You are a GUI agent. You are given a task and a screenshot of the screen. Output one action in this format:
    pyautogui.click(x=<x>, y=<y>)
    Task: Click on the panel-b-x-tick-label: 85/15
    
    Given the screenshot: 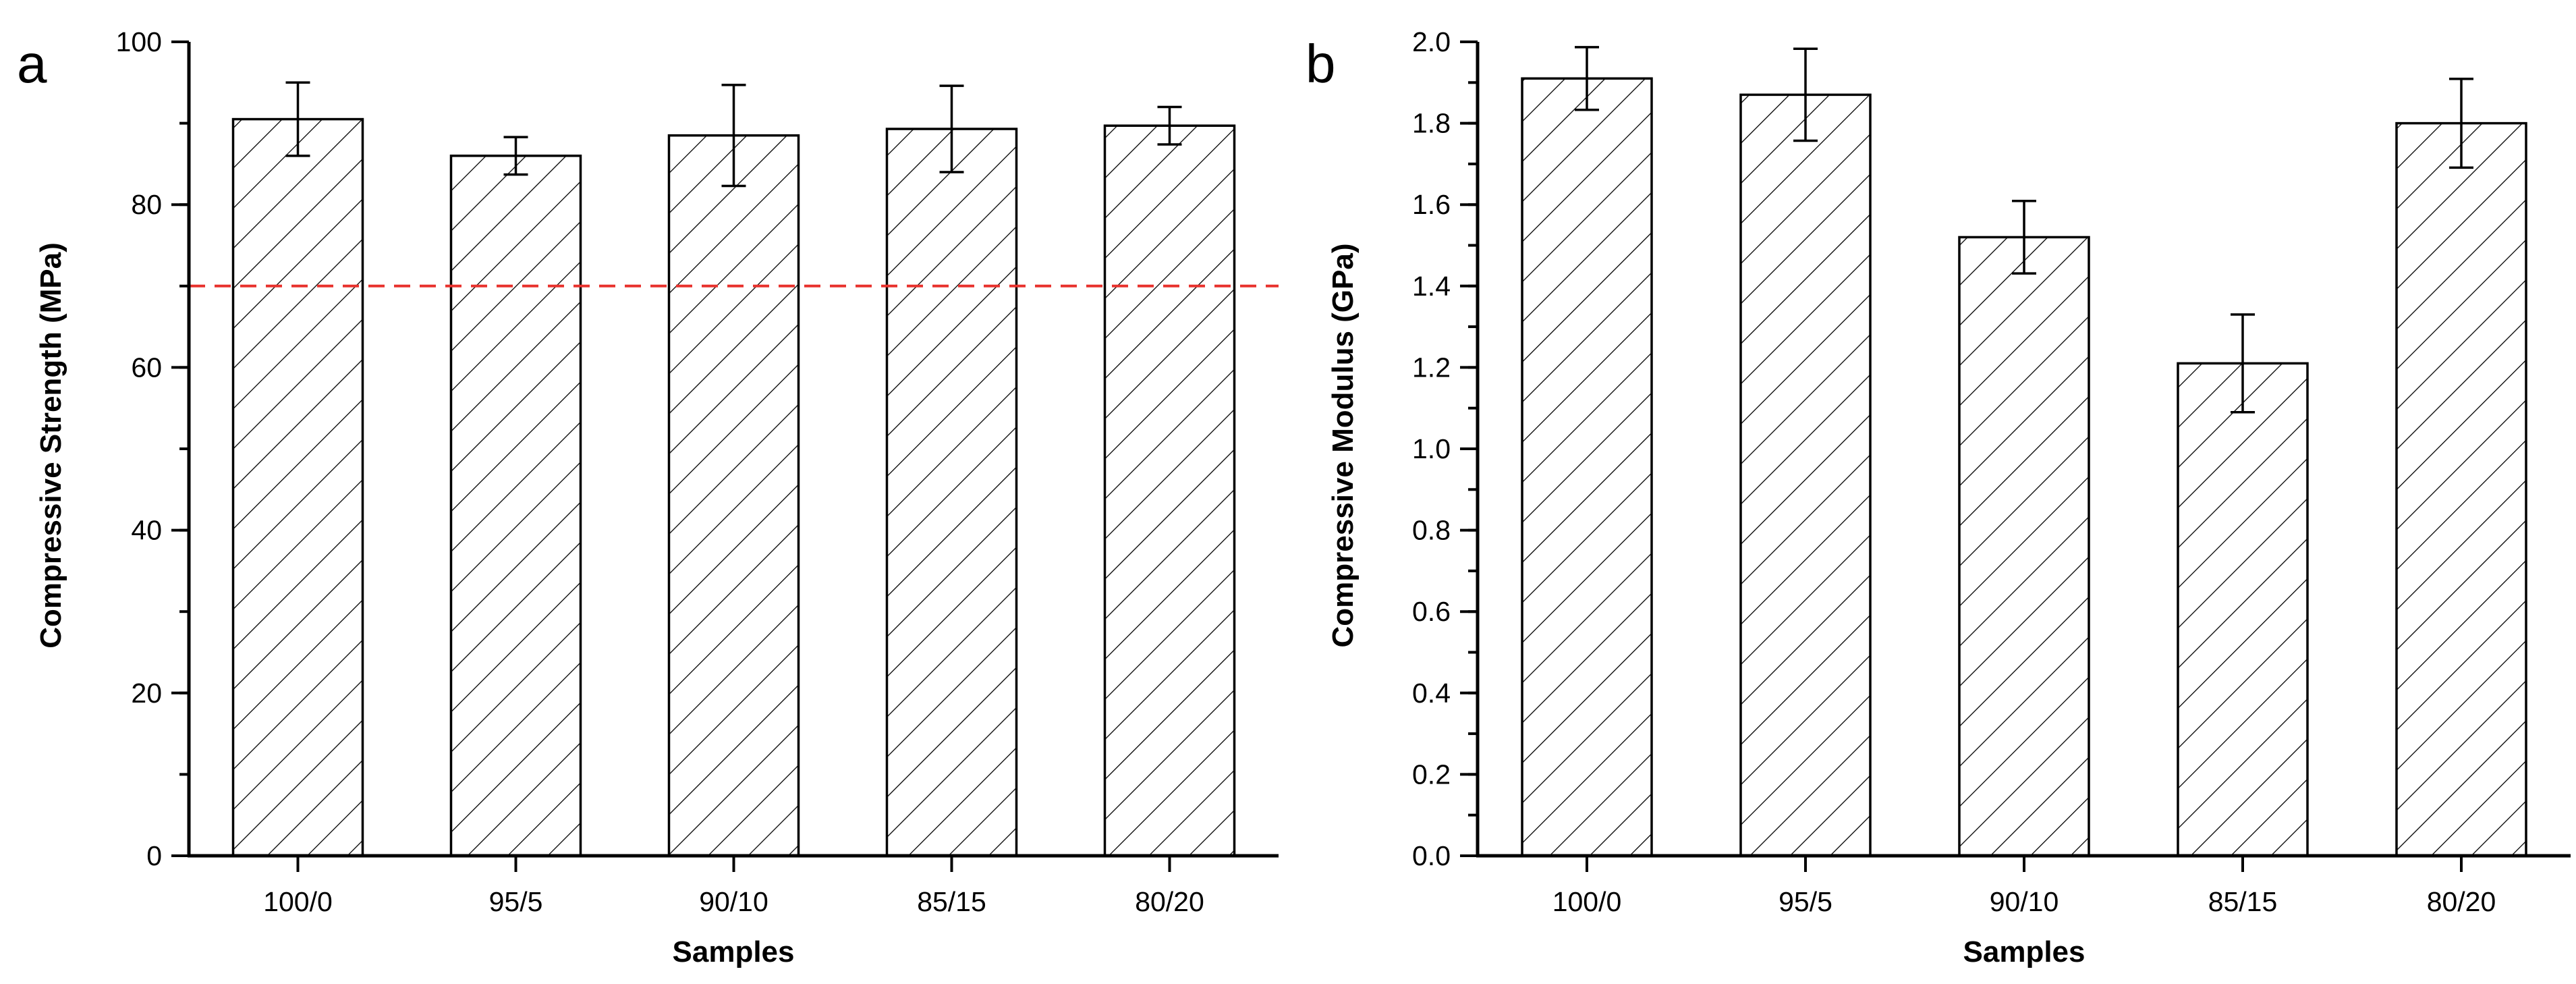 What is the action you would take?
    pyautogui.click(x=2243, y=901)
    